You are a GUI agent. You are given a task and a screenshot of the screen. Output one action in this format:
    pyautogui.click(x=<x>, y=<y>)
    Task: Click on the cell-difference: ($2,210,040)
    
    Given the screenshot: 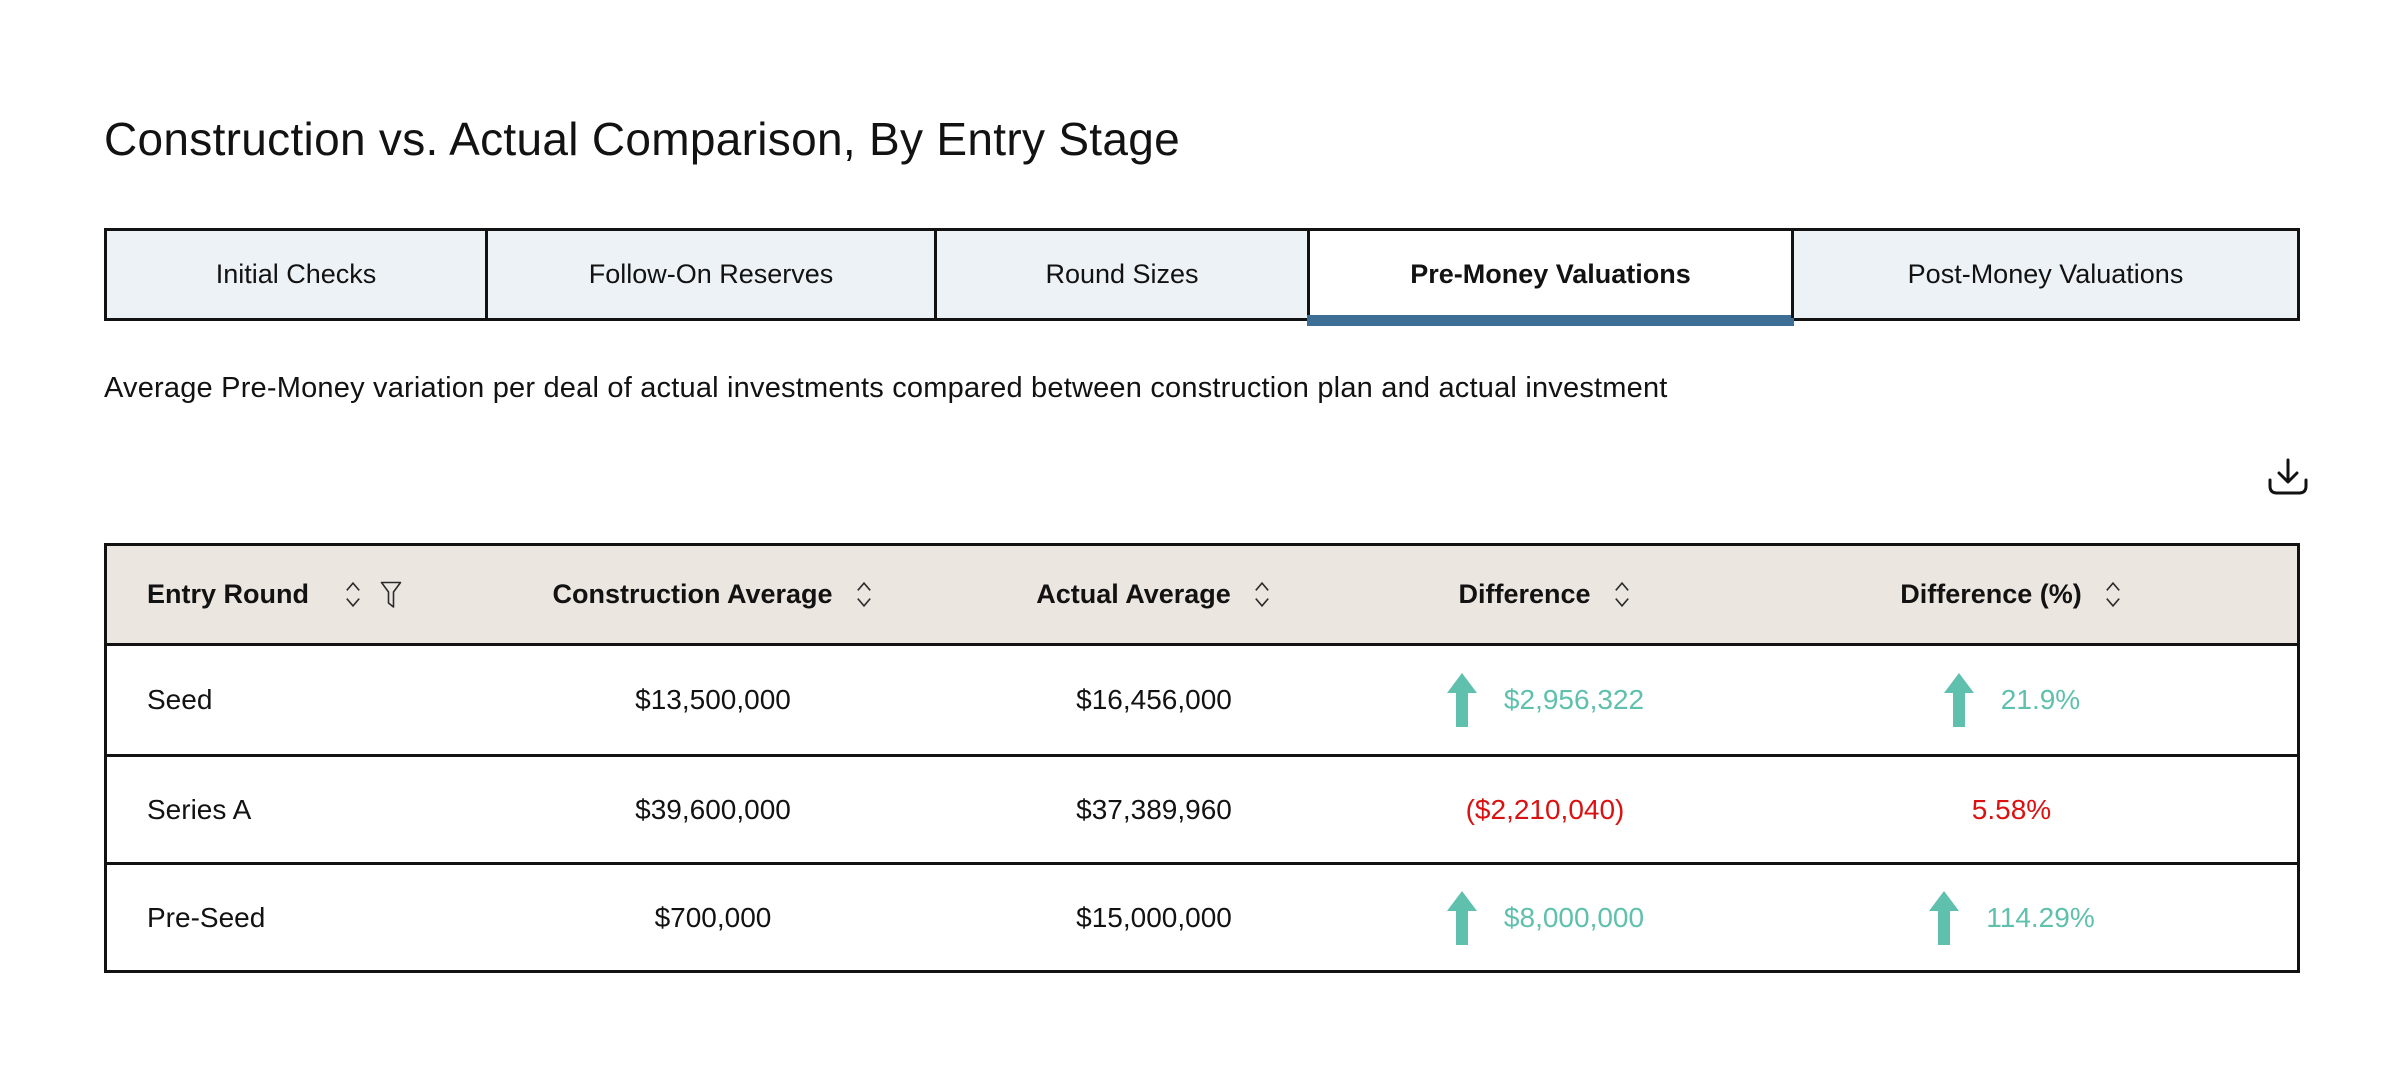 What is the action you would take?
    pyautogui.click(x=1545, y=810)
    